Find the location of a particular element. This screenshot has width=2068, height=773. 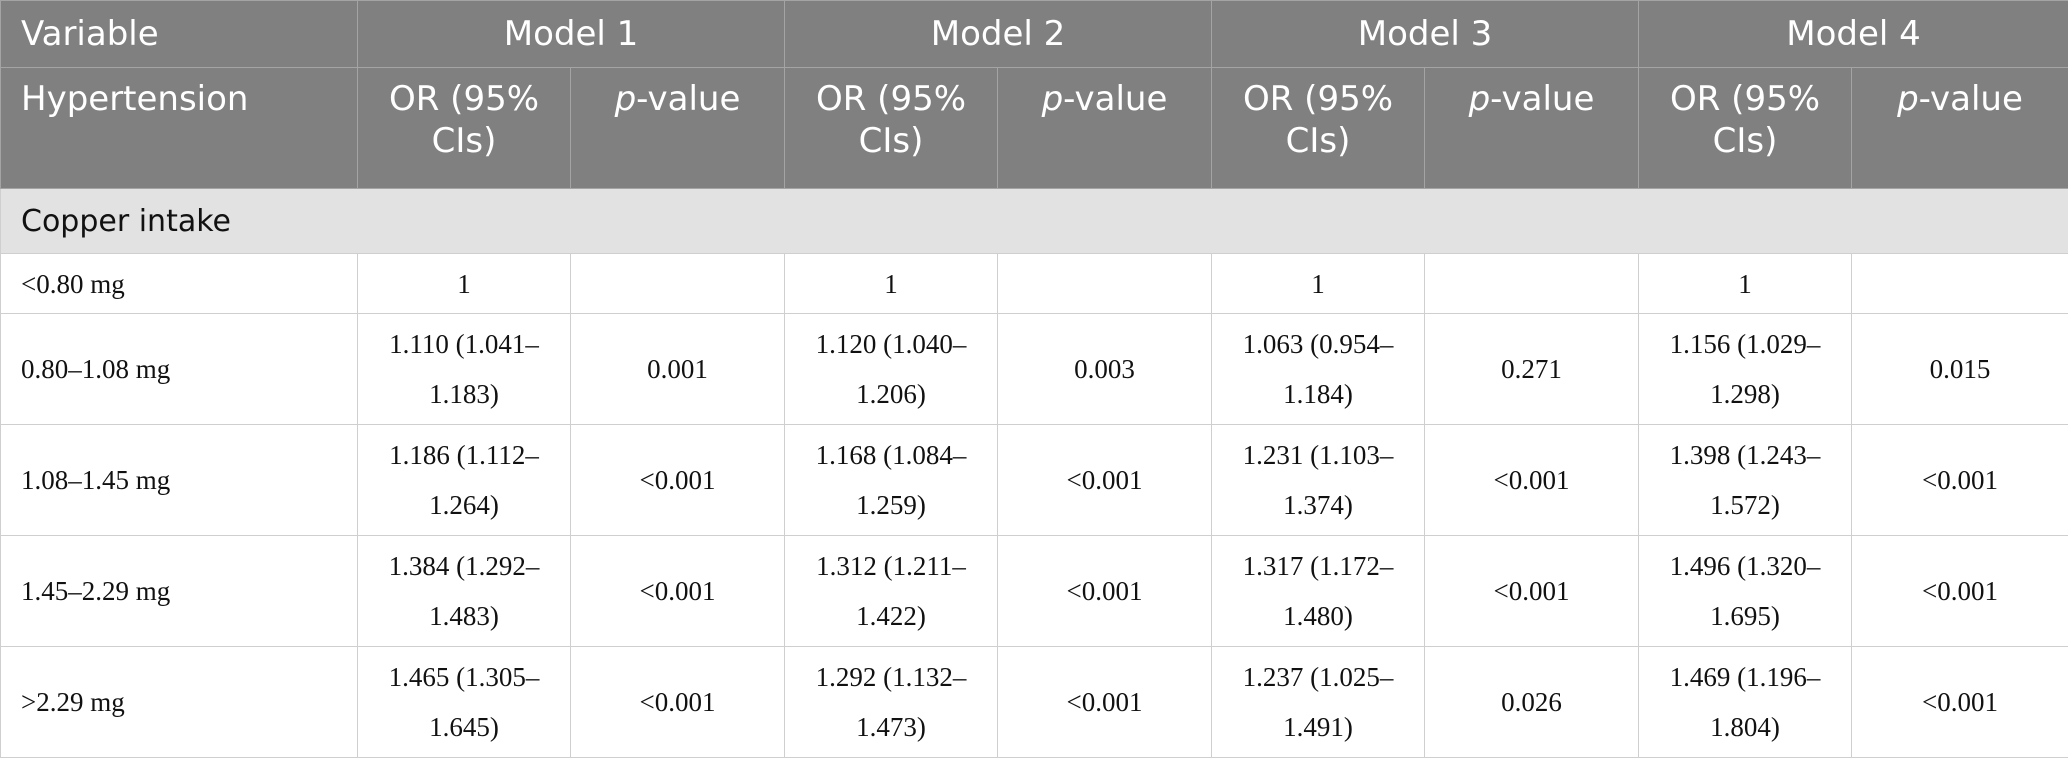

header-row-models: Variable Model 1 Model 2 Model 3 Model 4 is located at coordinates (1034, 34).